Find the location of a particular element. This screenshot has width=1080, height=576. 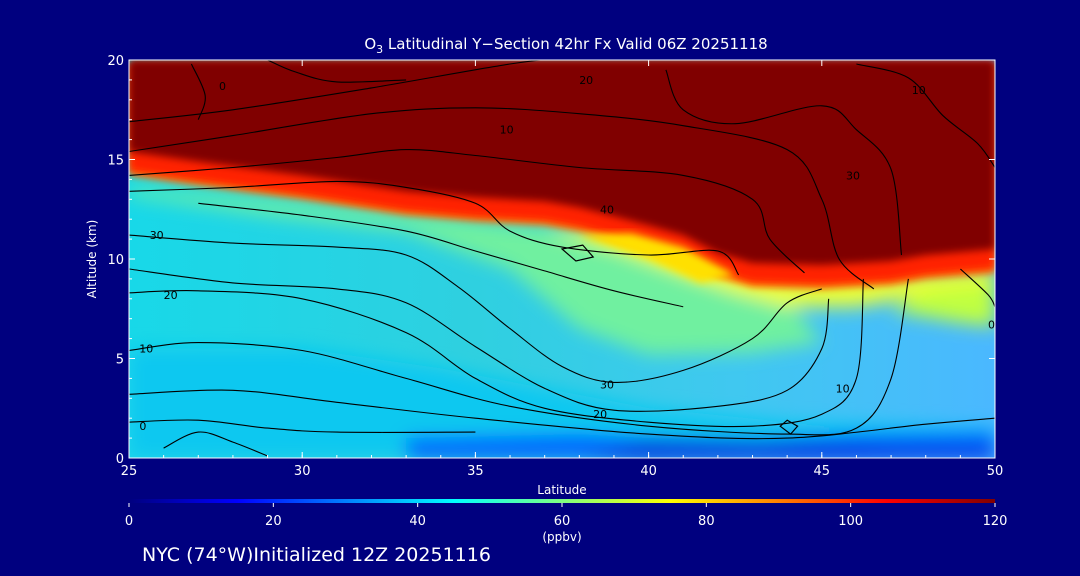

colorbar-tick-label: 0 is located at coordinates (129, 521).